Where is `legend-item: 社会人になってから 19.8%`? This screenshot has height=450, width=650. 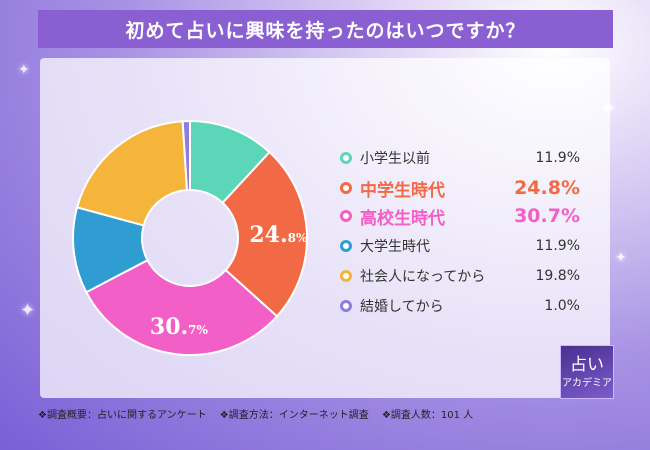
legend-item: 社会人になってから 19.8% is located at coordinates (460, 276).